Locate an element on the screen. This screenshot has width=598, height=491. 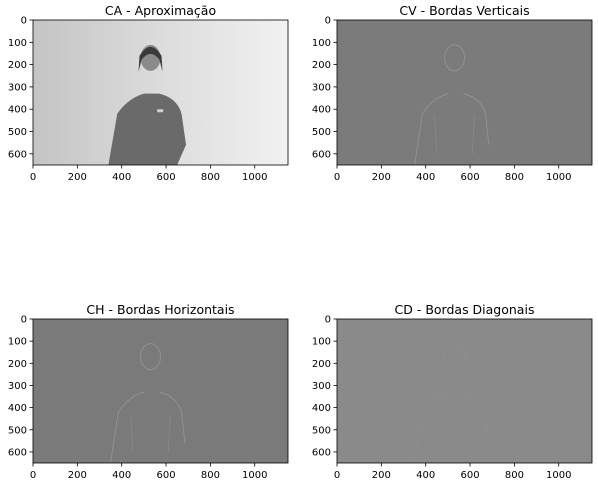
panel-title: CV - Bordas Verticais is located at coordinates (464, 10).